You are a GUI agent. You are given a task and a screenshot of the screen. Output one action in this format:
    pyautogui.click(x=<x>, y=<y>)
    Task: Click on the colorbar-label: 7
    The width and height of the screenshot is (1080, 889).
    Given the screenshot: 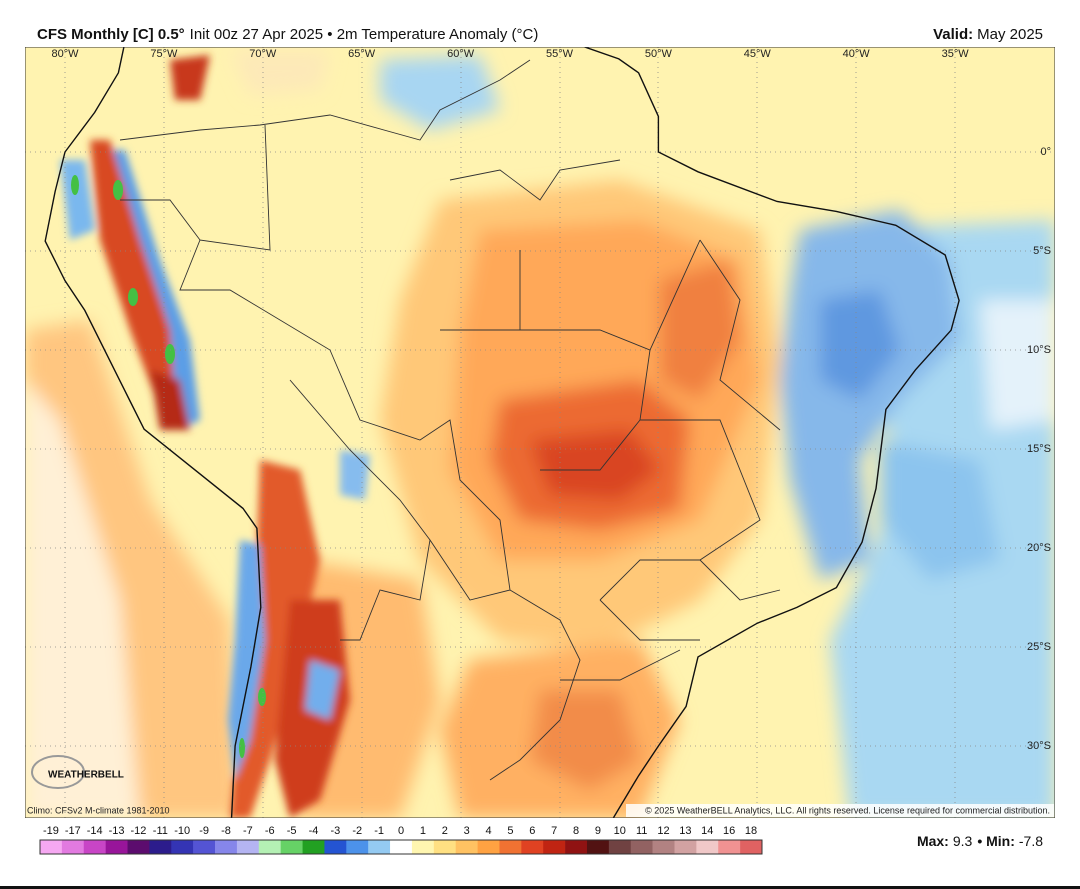 What is the action you would take?
    pyautogui.click(x=554, y=831)
    